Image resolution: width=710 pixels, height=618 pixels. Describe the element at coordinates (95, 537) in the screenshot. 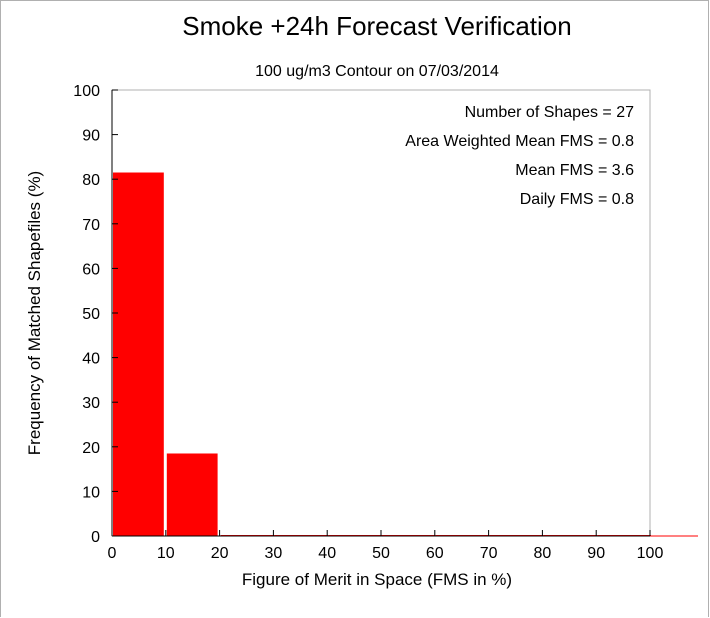

I see `y-tick-label: 0` at that location.